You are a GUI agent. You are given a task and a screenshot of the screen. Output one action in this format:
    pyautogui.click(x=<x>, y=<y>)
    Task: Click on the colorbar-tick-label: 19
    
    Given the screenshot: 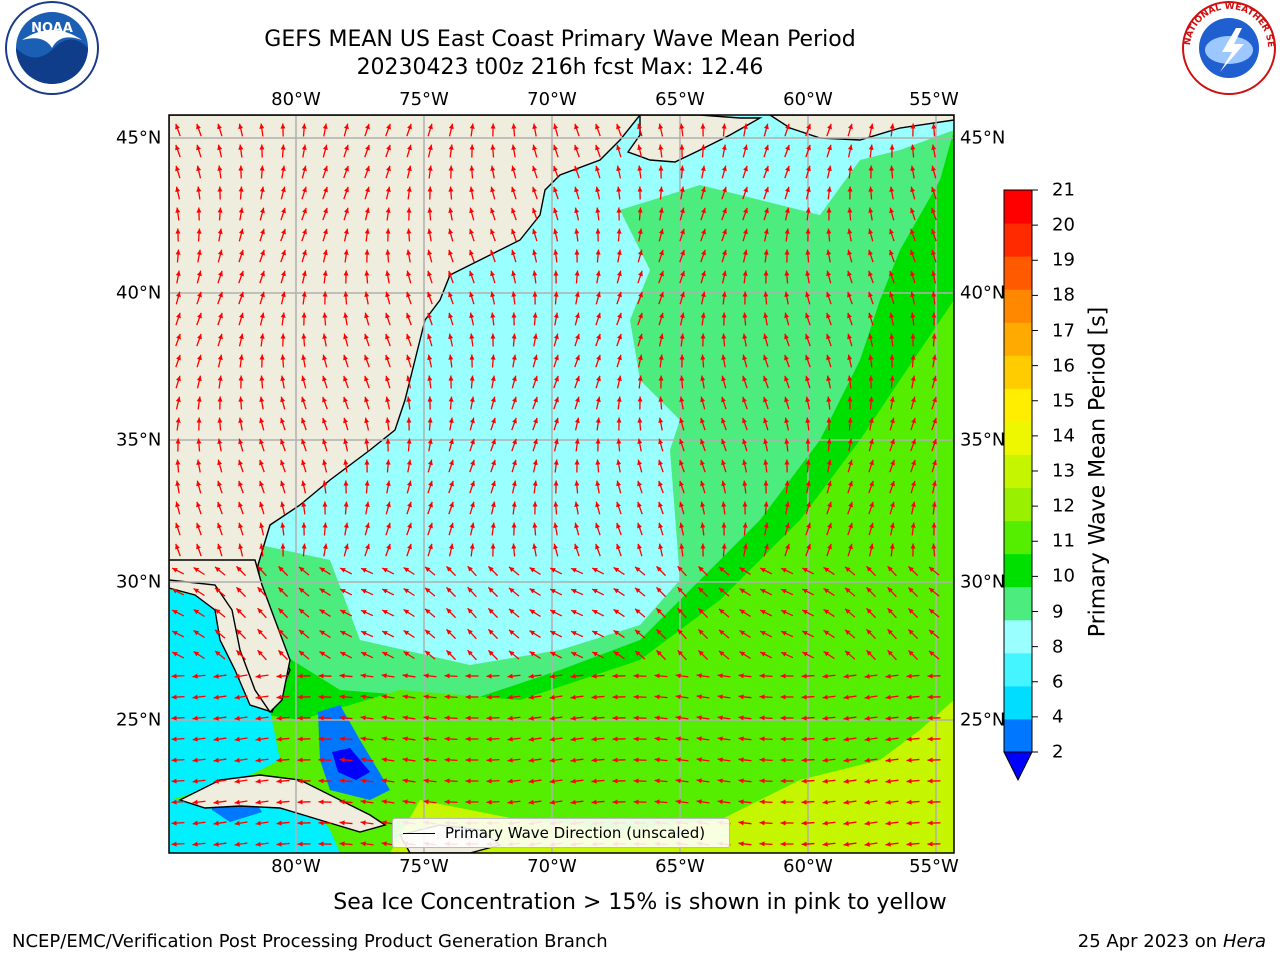 What is the action you would take?
    pyautogui.click(x=1063, y=260)
    